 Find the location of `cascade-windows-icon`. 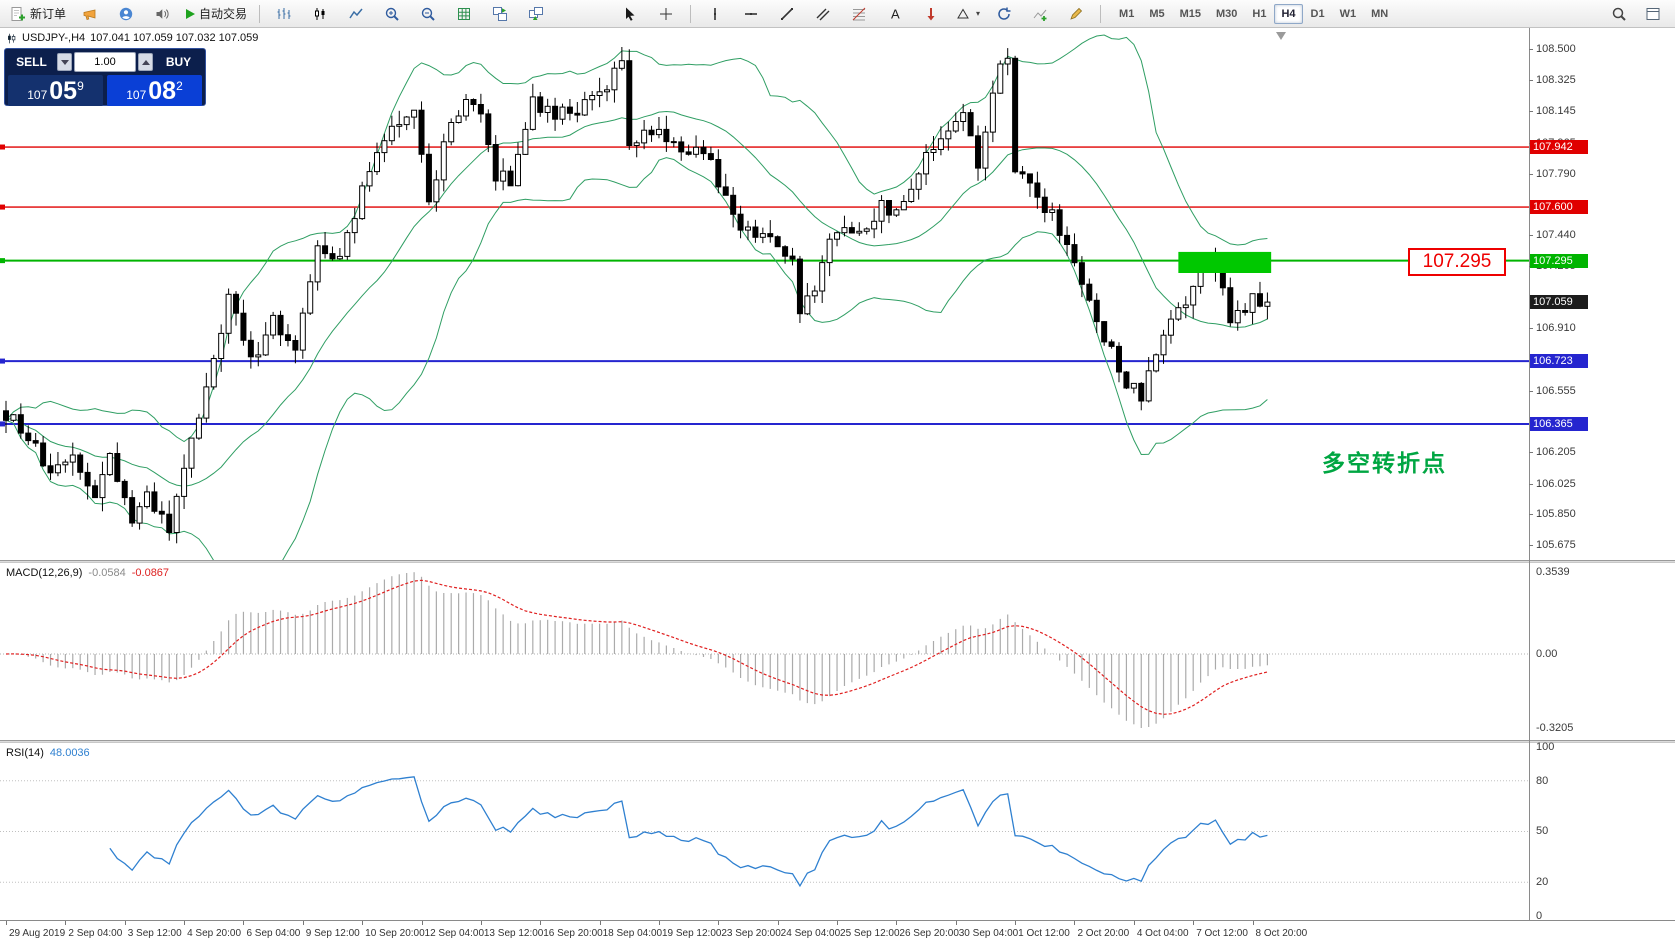

cascade-windows-icon is located at coordinates (536, 13).